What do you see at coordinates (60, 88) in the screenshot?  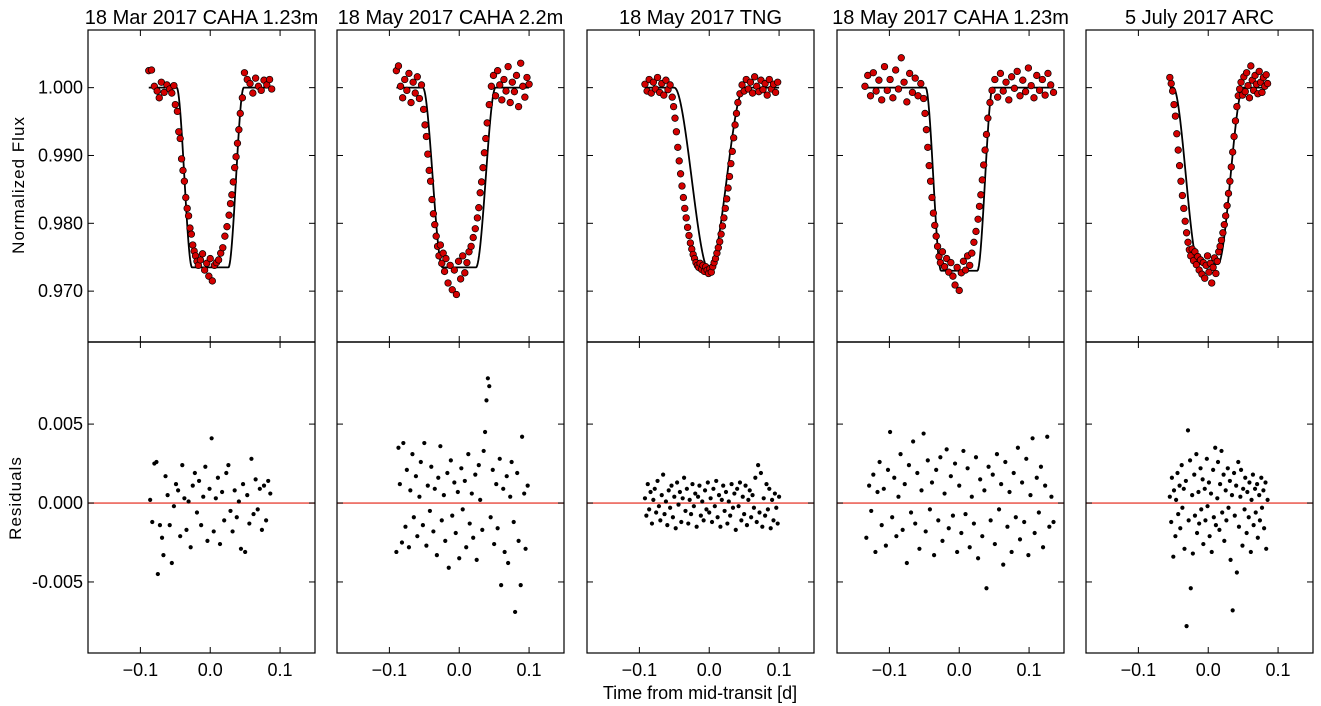 I see `y-tick-label-top: 1.000` at bounding box center [60, 88].